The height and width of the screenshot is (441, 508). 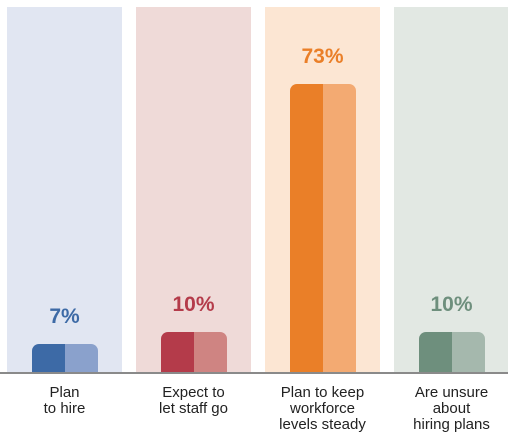 What do you see at coordinates (322, 408) in the screenshot?
I see `category-label: Plan to keep workforce levels steady` at bounding box center [322, 408].